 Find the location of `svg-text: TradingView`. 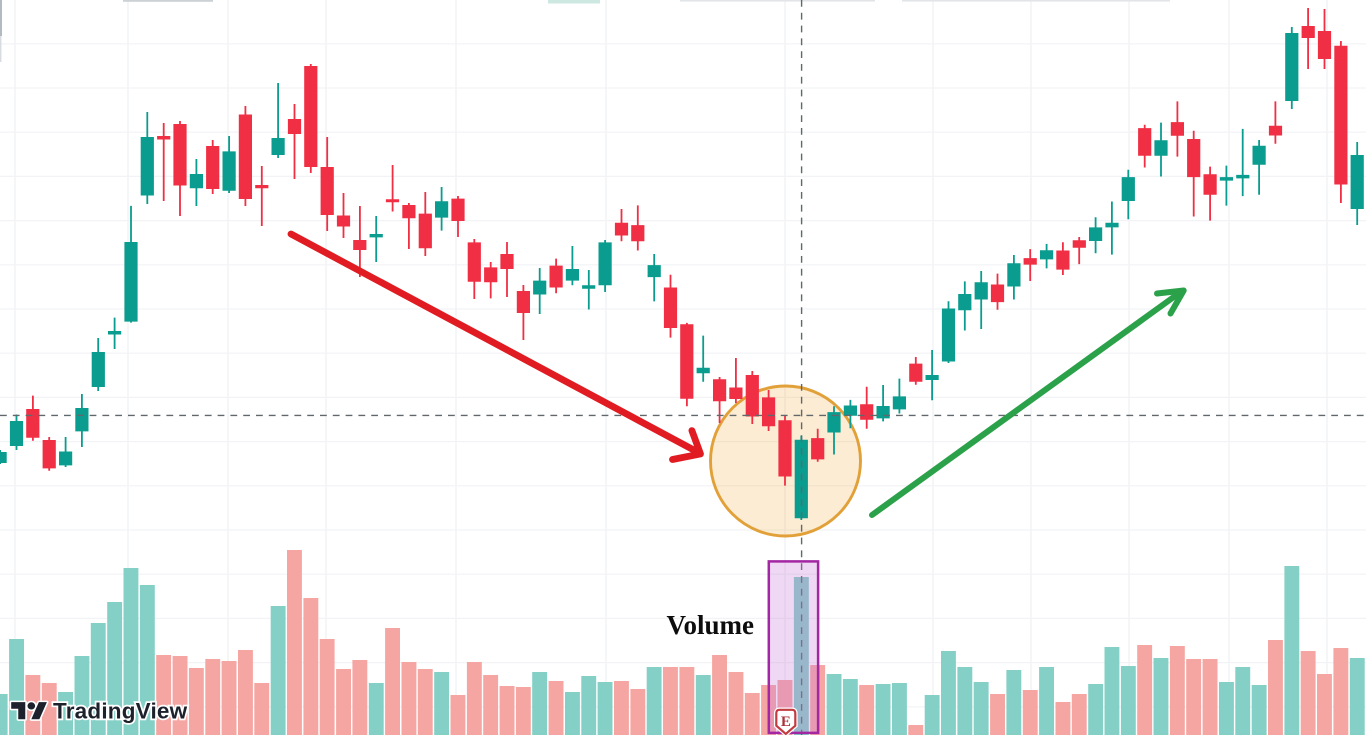

svg-text: TradingView is located at coordinates (120, 711).